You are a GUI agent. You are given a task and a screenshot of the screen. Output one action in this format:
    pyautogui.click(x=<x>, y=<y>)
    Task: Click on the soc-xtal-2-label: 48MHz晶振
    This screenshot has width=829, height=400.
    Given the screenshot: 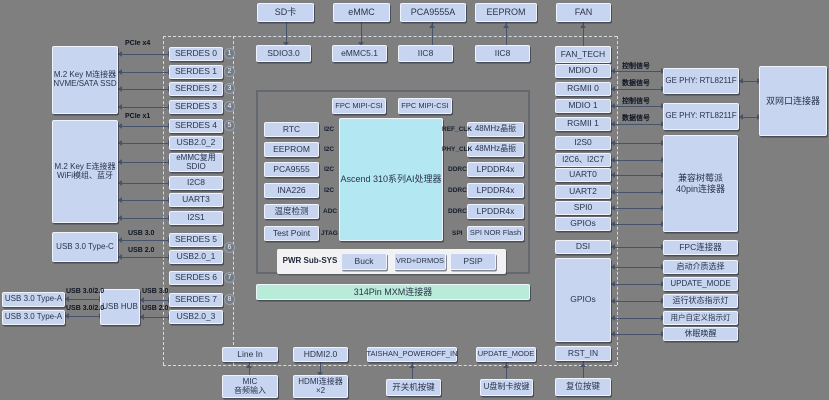 What is the action you would take?
    pyautogui.click(x=495, y=149)
    